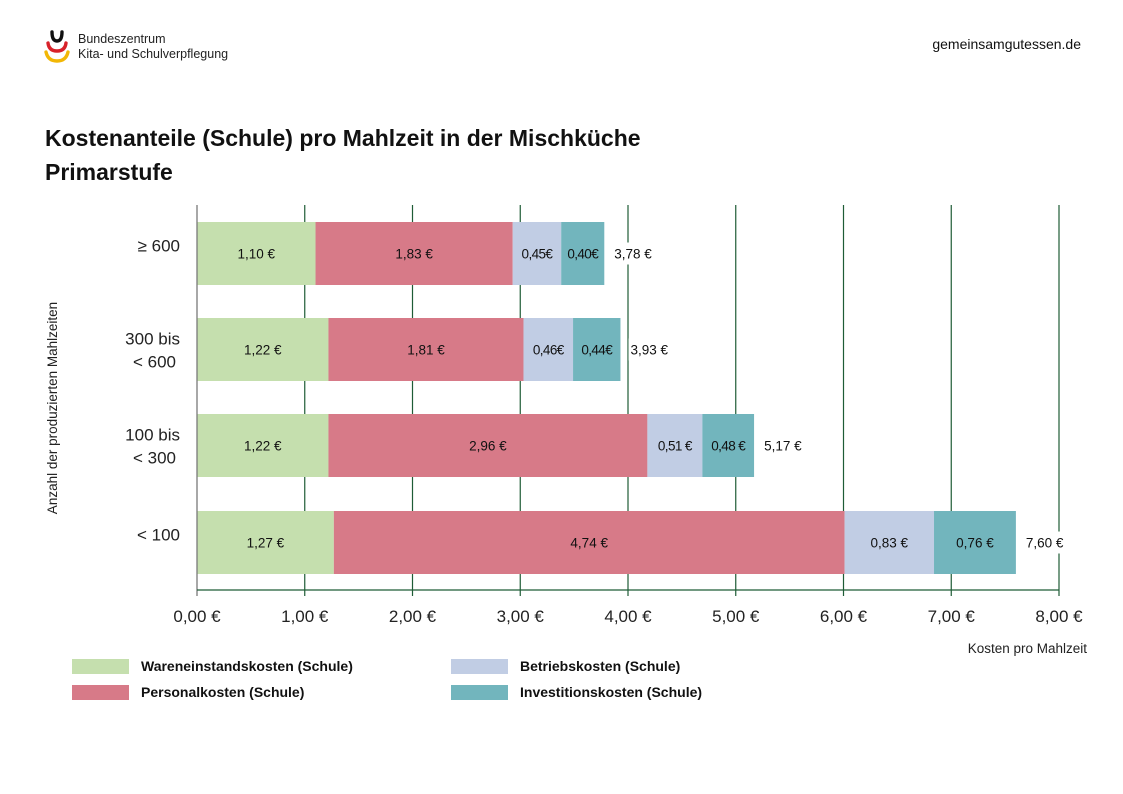 This screenshot has width=1123, height=794. I want to click on bar-value-label: 0,45€, so click(538, 254).